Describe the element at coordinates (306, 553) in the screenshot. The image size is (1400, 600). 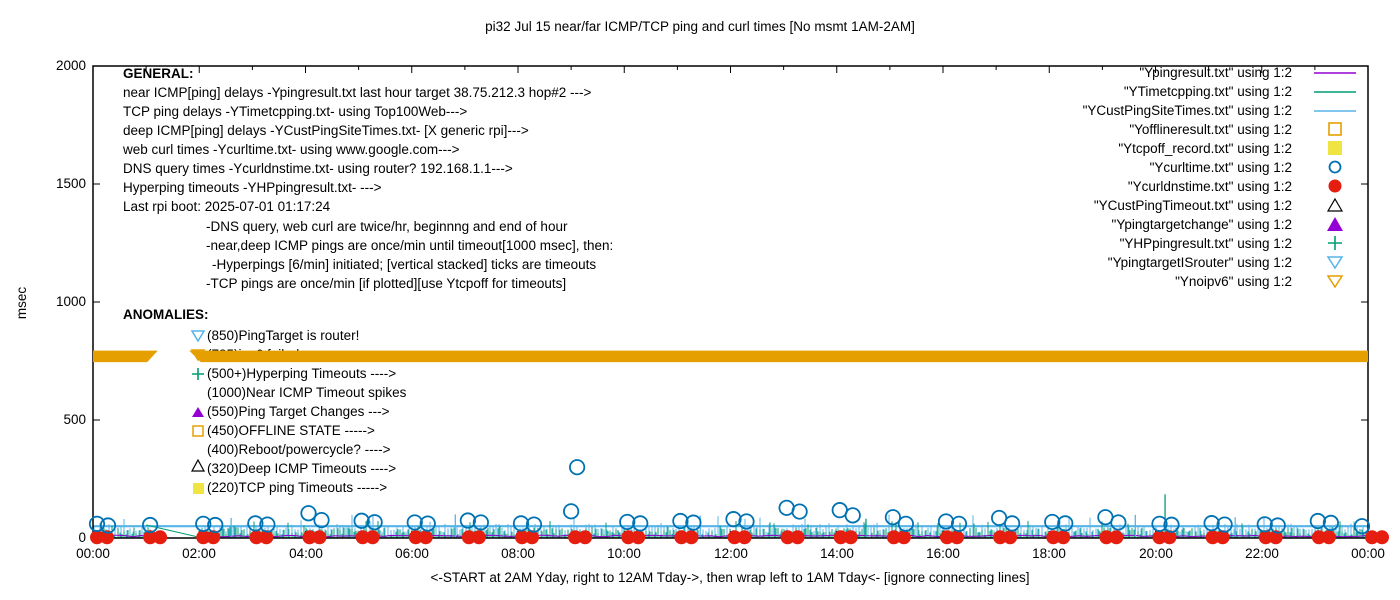
I see `x-tick-0400: 04:00` at that location.